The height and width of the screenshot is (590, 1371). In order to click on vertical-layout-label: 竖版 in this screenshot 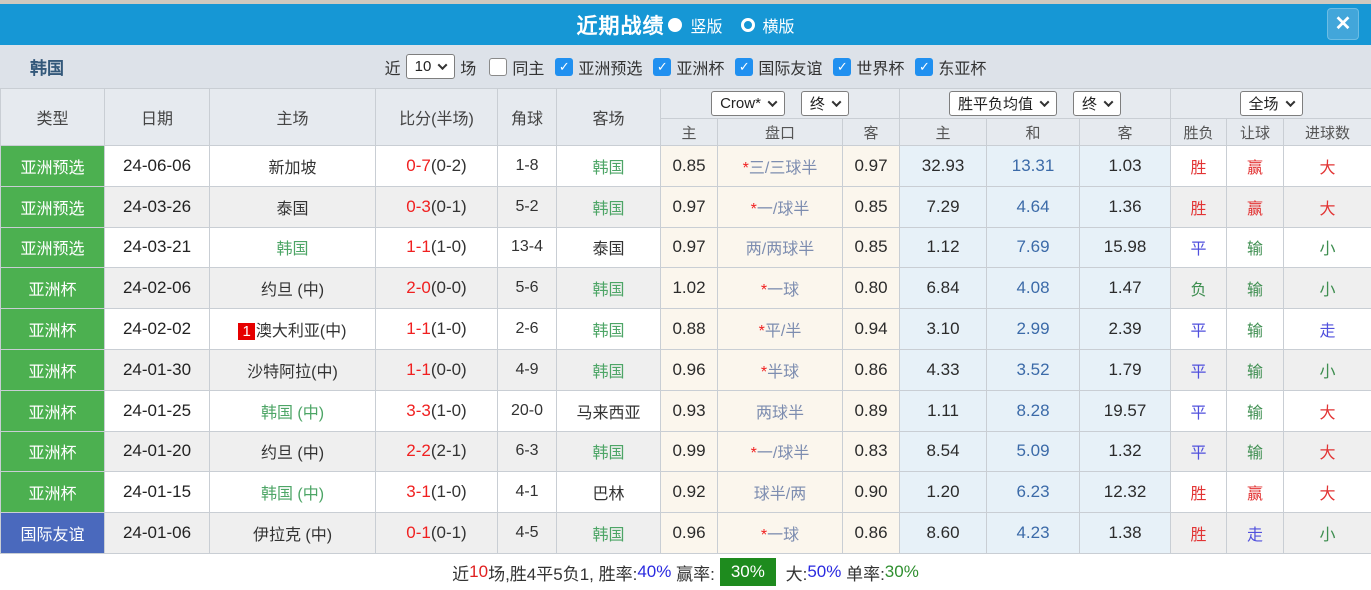, I will do `click(706, 27)`.